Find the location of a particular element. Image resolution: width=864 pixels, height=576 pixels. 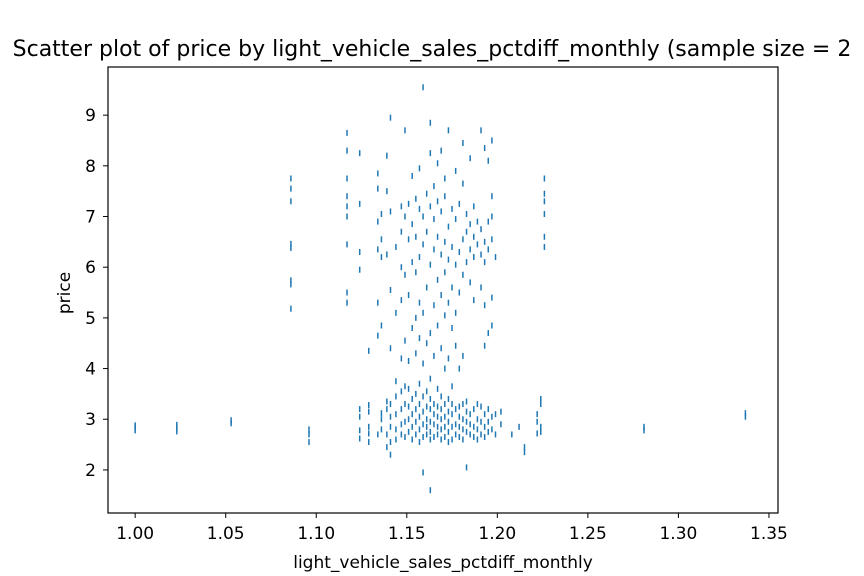

y-tick-label: 5 is located at coordinates (90, 319).